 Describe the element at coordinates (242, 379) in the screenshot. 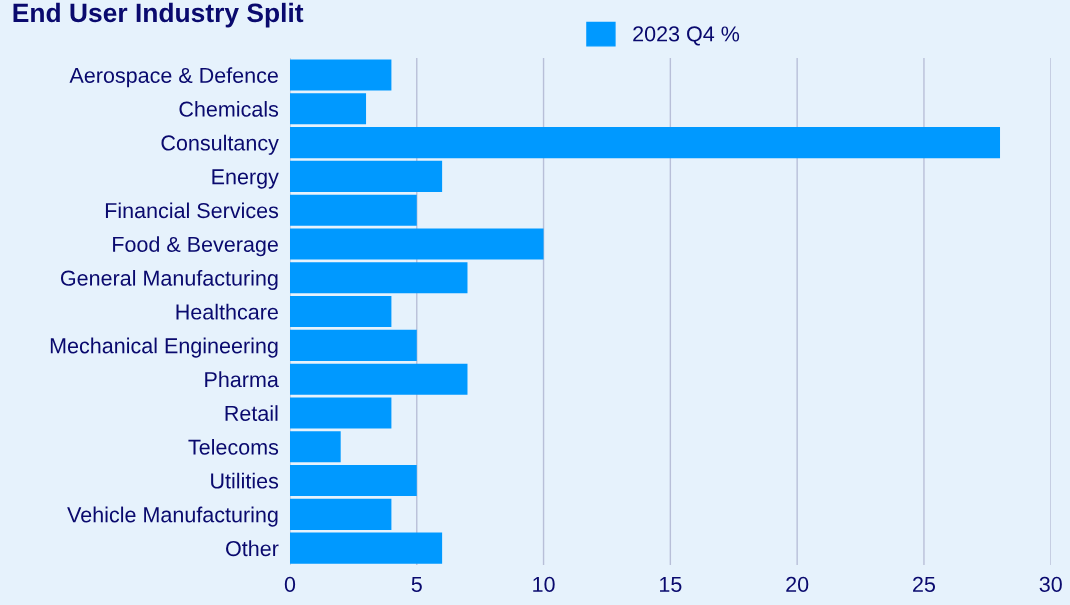

I see `y-tick-label: Pharma` at that location.